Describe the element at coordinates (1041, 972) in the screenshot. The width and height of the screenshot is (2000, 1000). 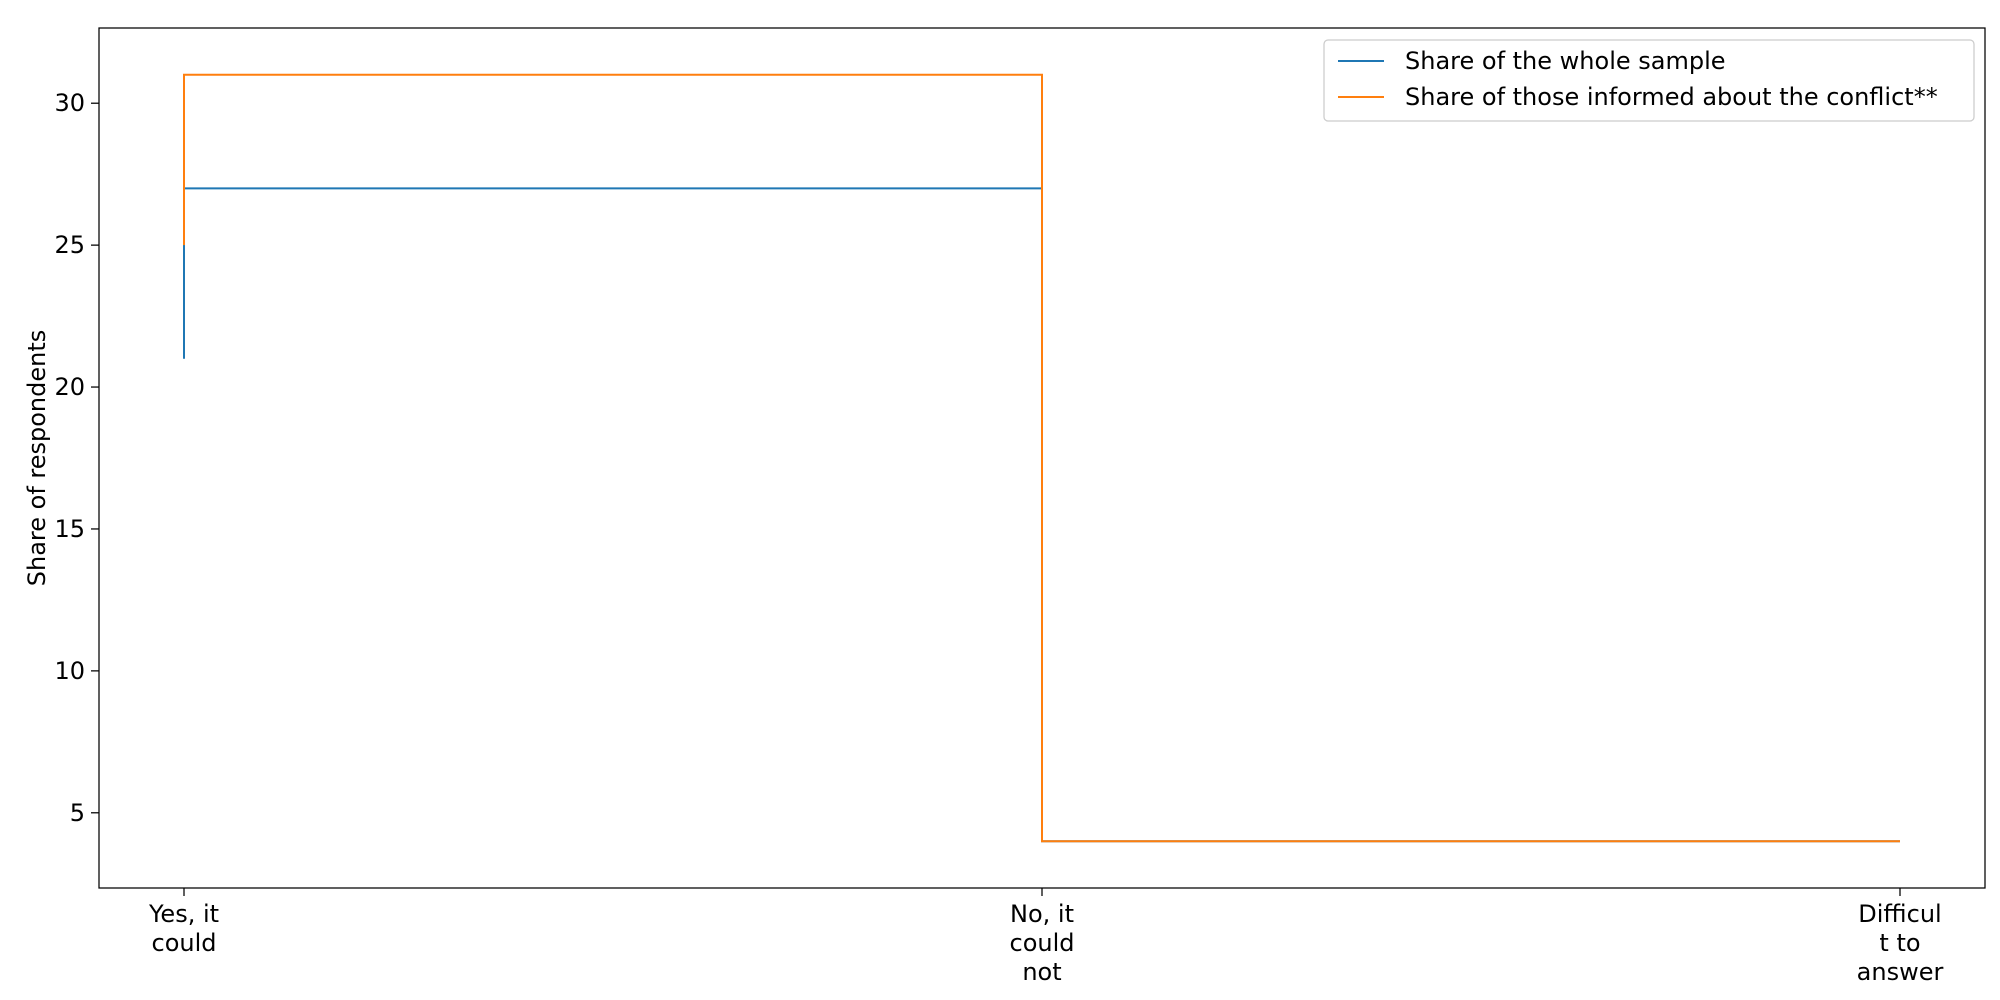
I see `x-tick-label-line: not` at that location.